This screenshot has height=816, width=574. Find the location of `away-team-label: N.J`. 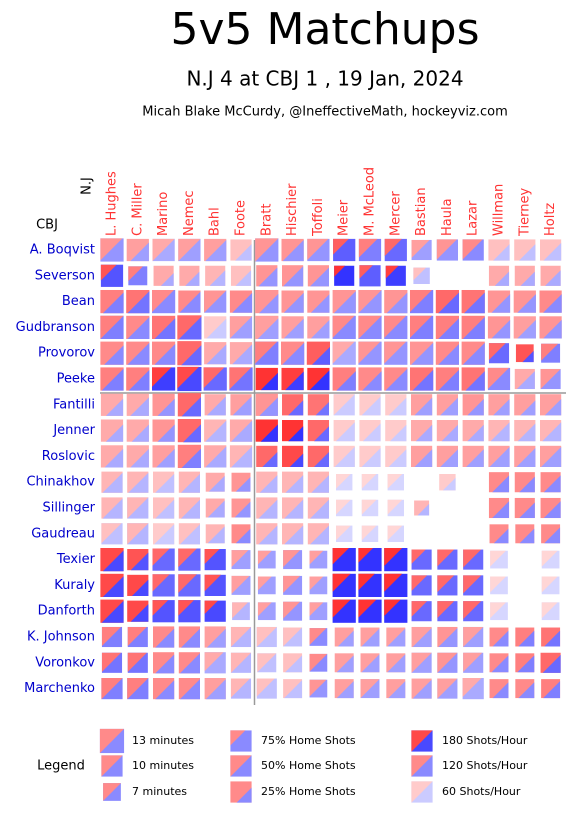

away-team-label: N.J is located at coordinates (87, 186).